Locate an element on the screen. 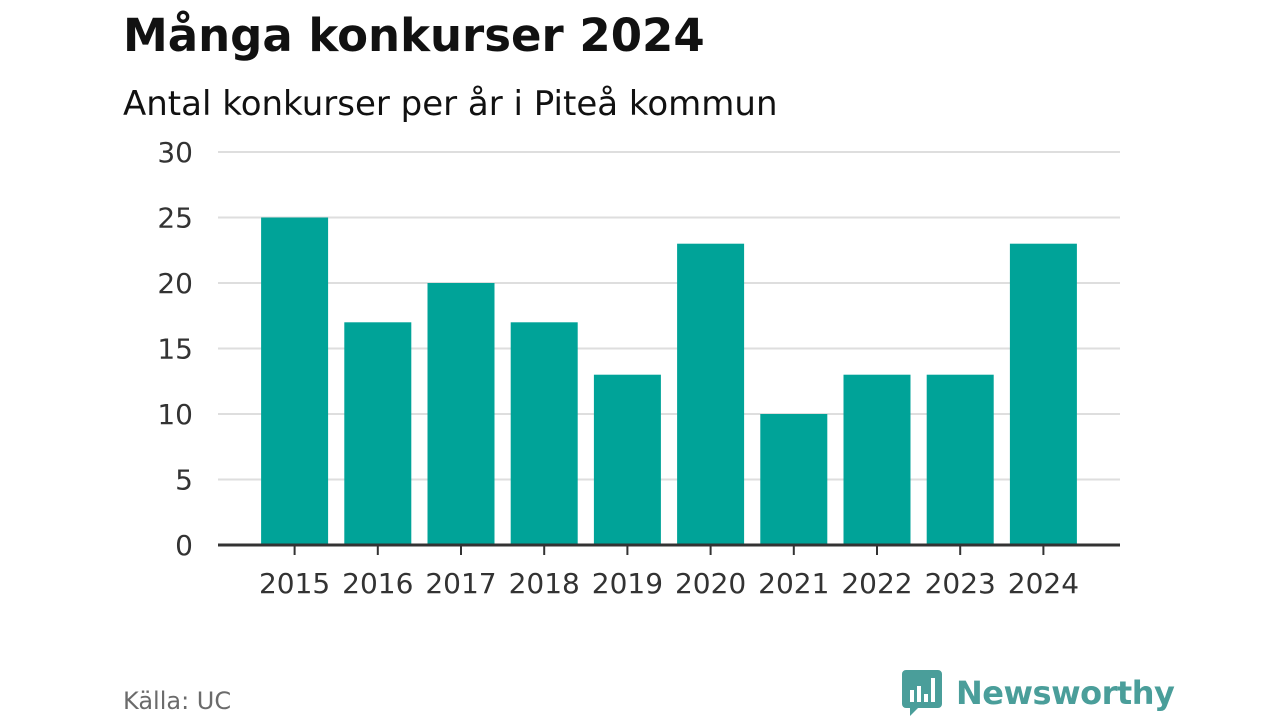 The image size is (1280, 720). bar-2022 is located at coordinates (877, 460).